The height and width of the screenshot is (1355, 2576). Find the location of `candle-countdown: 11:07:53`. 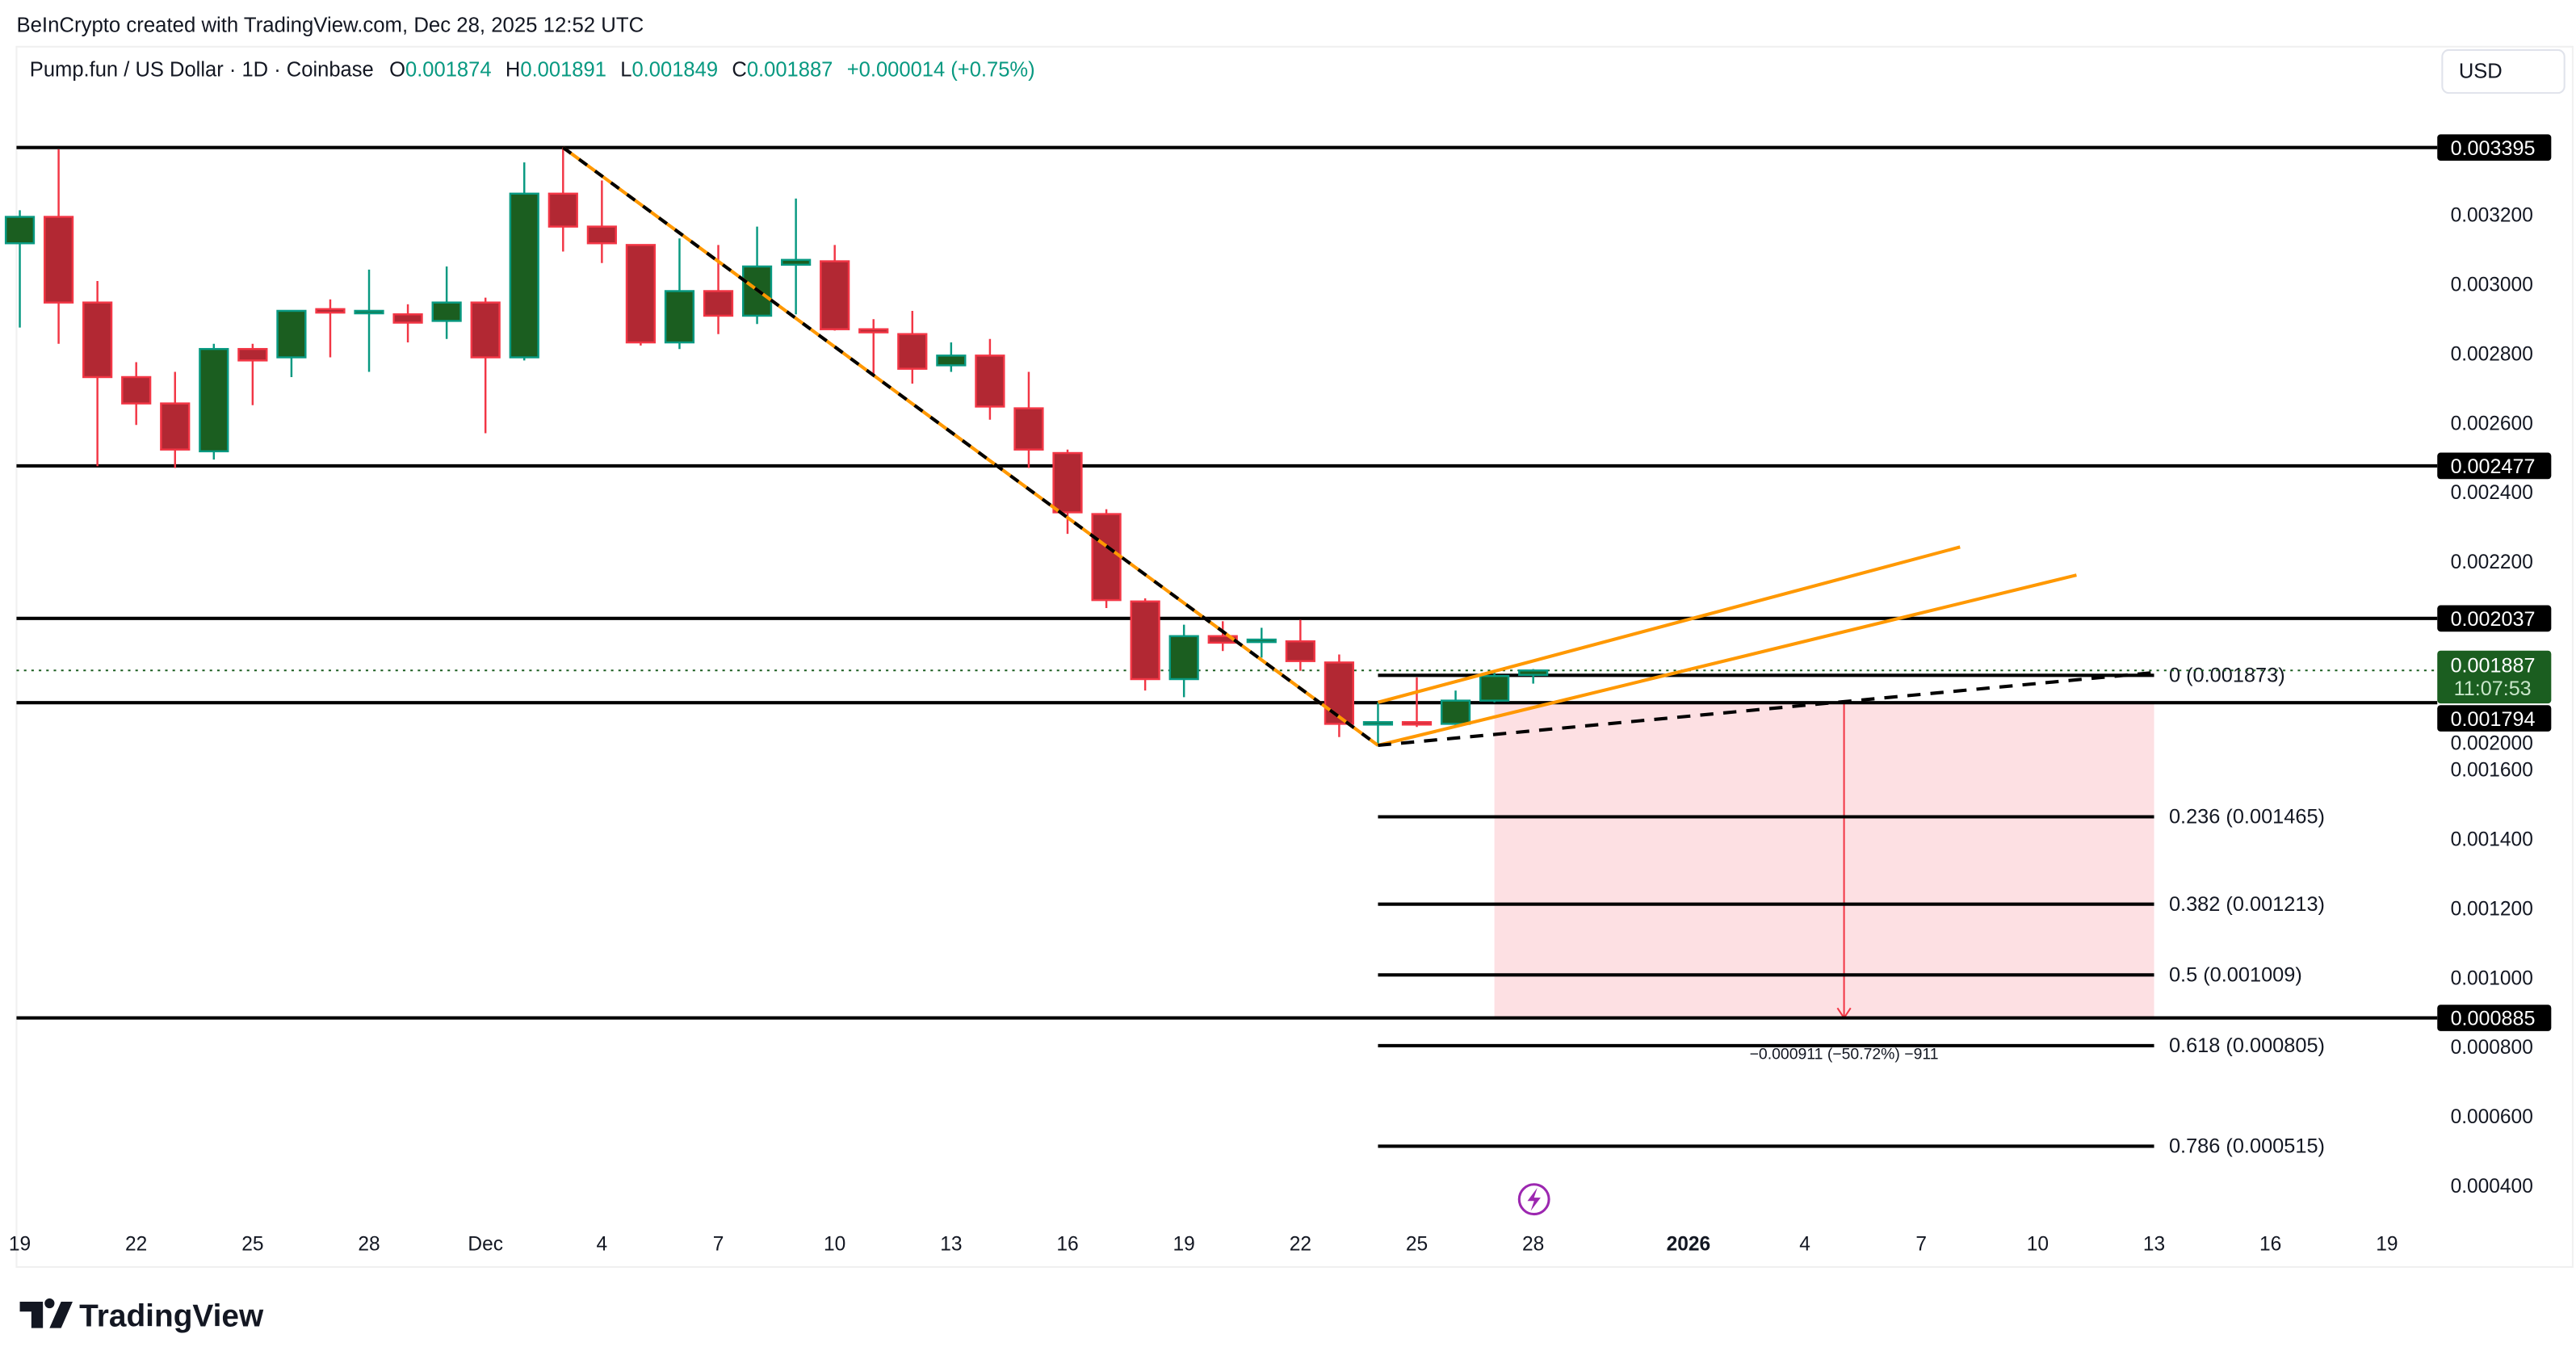

candle-countdown: 11:07:53 is located at coordinates (2493, 689).